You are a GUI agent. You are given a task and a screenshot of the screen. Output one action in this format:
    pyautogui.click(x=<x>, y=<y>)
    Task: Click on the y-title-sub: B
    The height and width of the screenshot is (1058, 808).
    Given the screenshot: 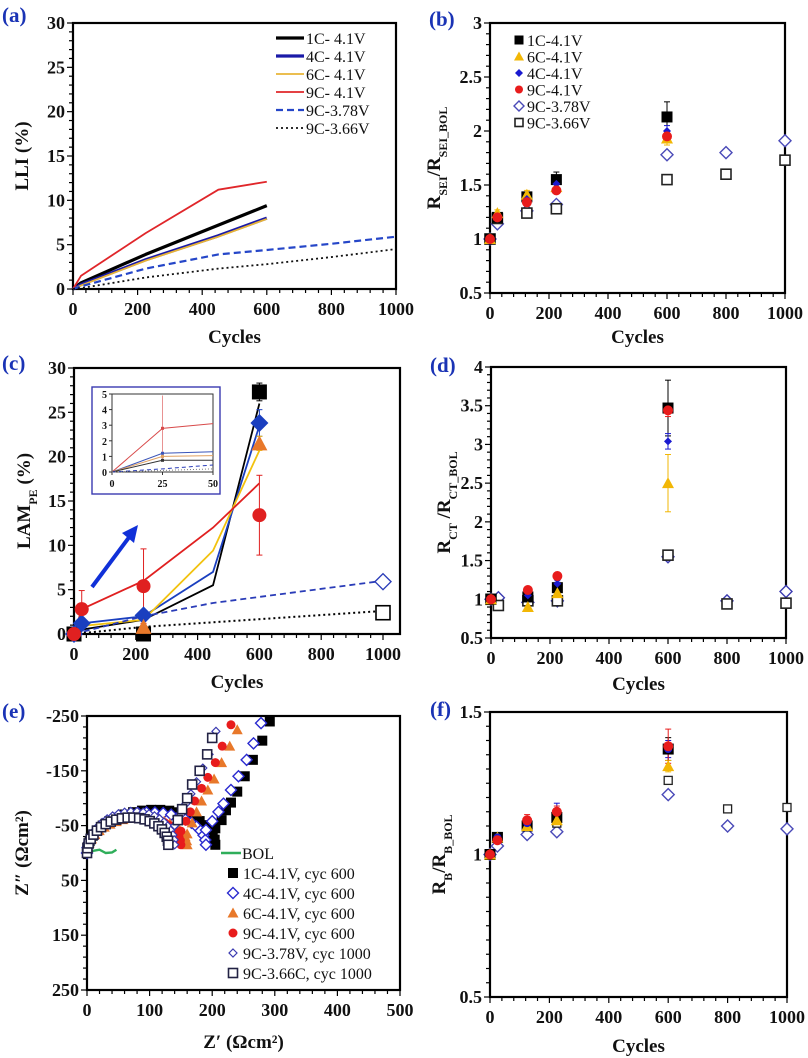 What is the action you would take?
    pyautogui.click(x=448, y=877)
    